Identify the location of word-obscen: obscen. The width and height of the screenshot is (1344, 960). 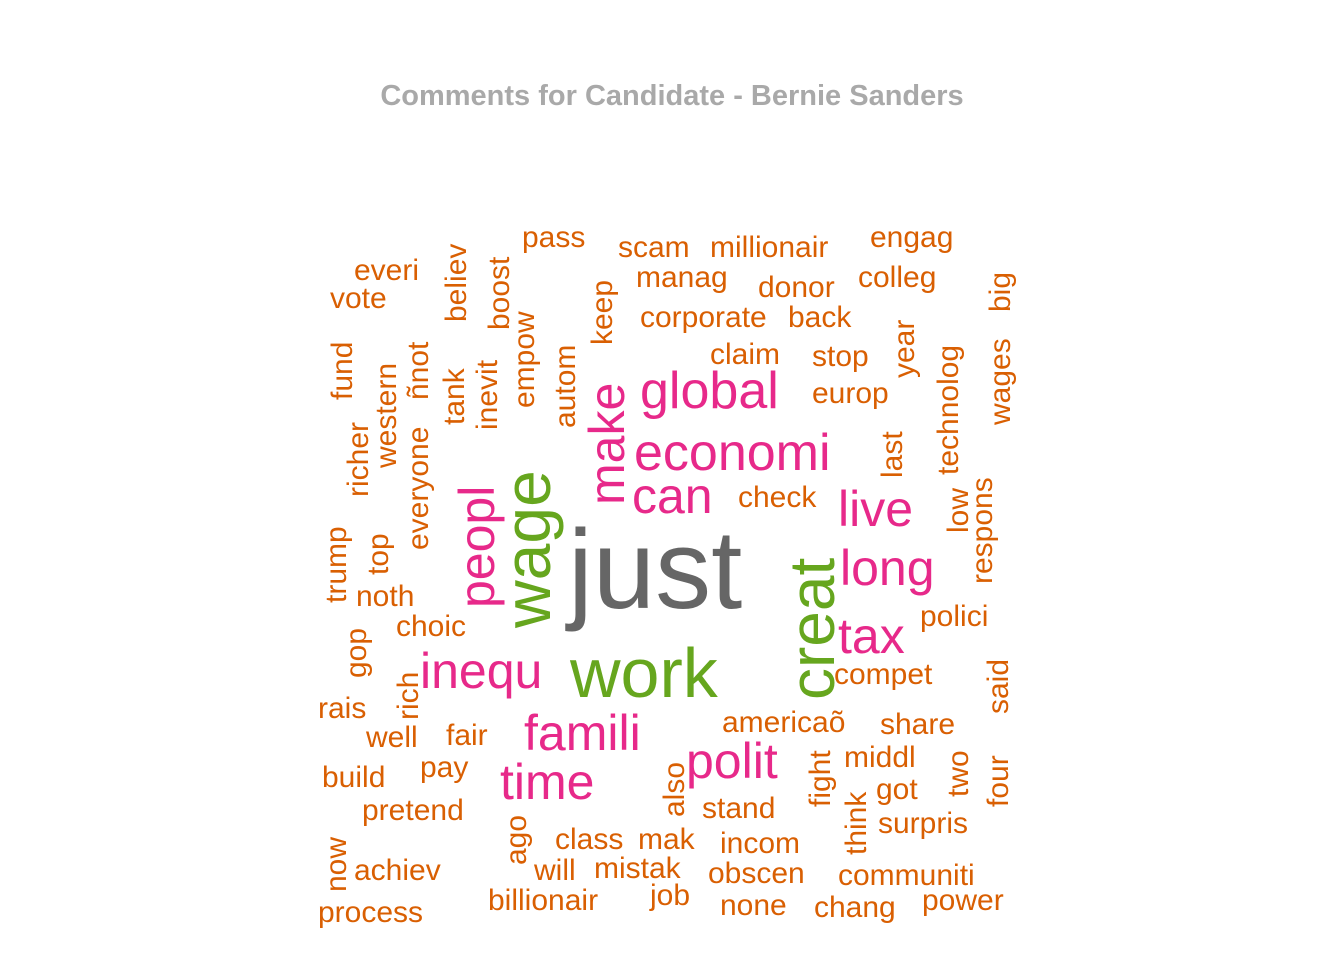
(756, 873).